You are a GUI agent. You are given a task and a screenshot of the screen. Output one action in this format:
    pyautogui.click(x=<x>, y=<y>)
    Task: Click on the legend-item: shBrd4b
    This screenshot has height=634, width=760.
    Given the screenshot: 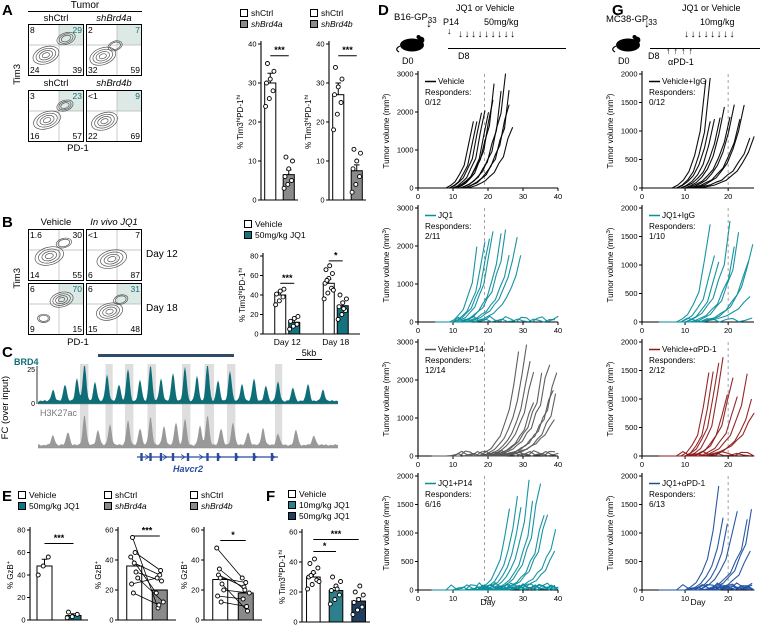 What is the action you would take?
    pyautogui.click(x=211, y=506)
    